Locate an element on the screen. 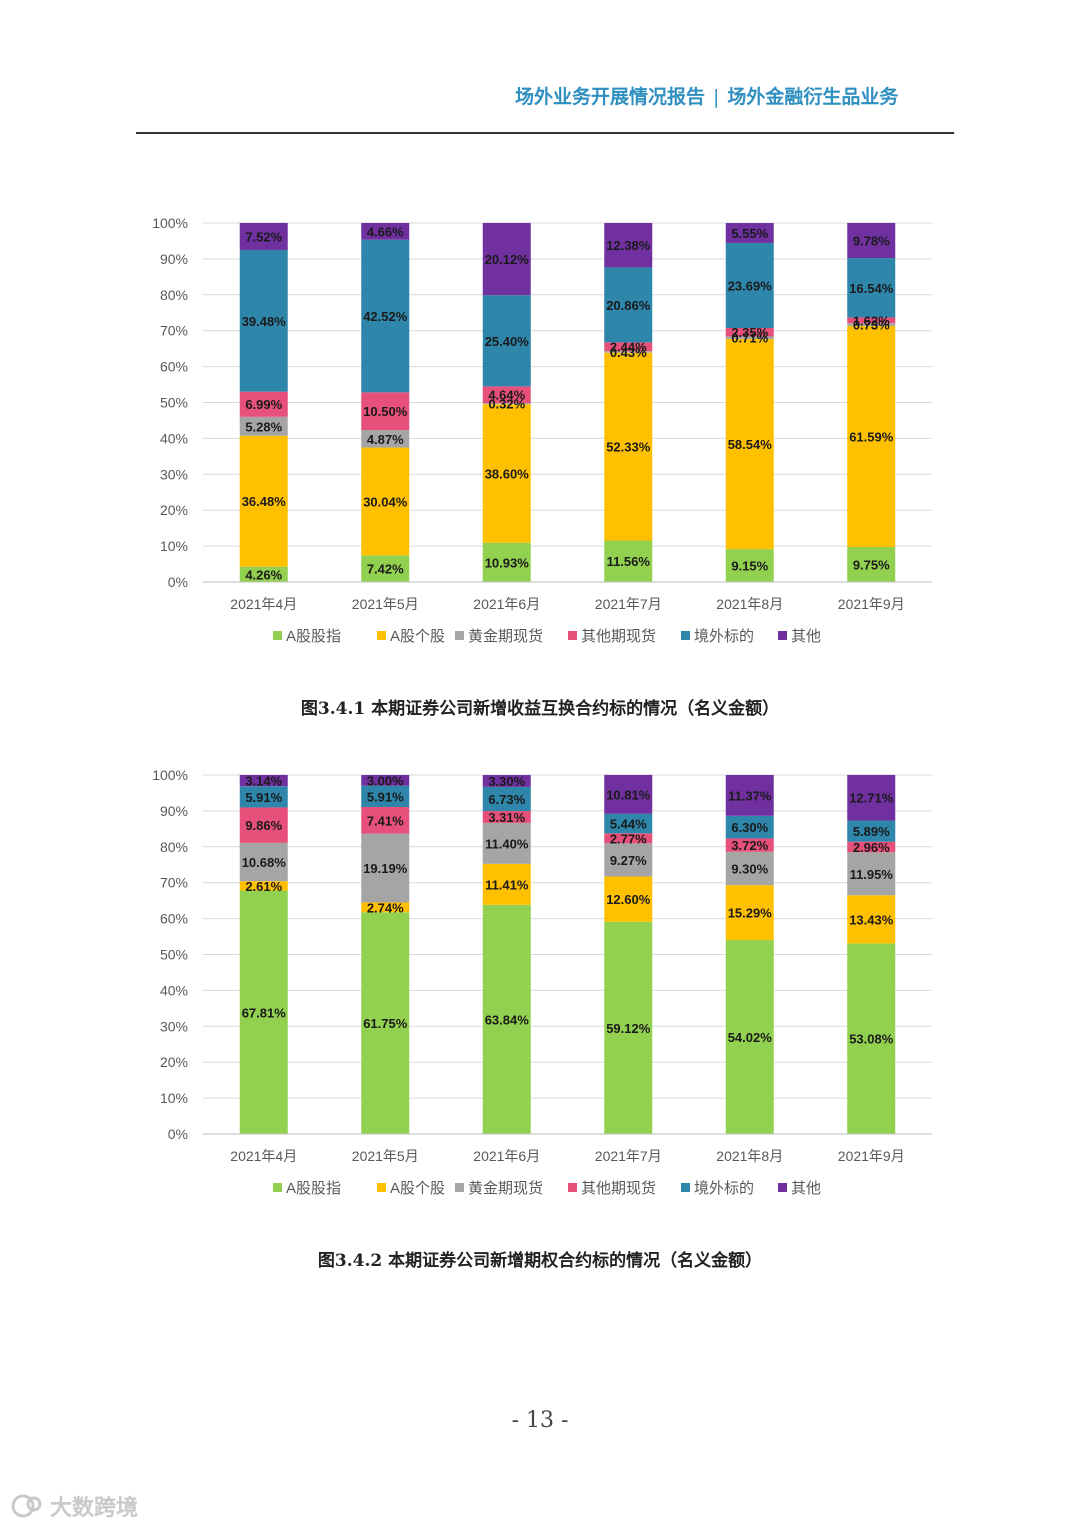  data-label: 20.86% is located at coordinates (628, 305).